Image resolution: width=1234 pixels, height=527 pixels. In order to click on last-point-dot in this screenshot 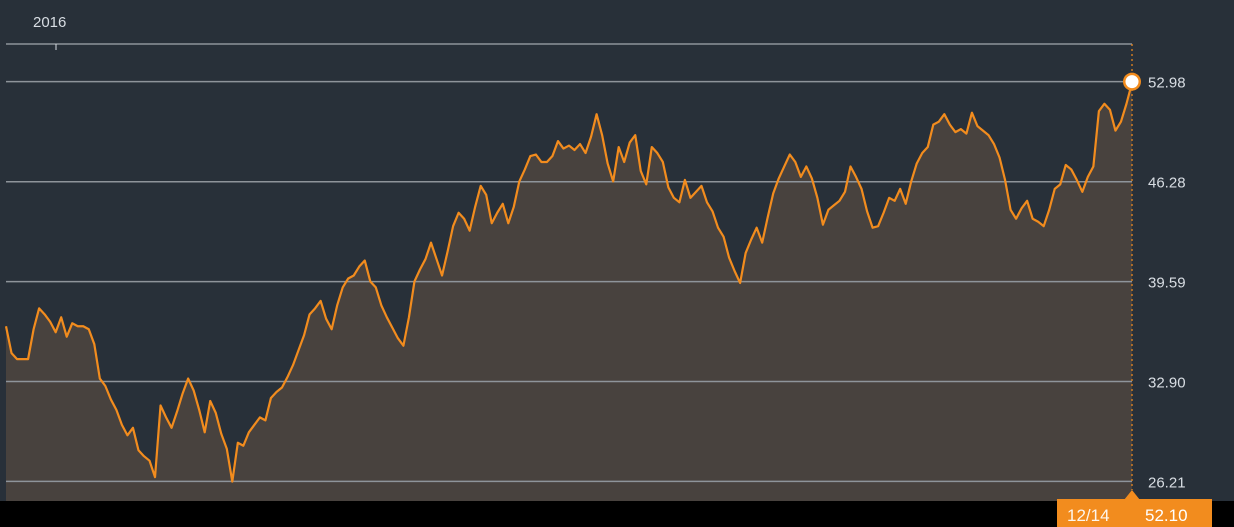, I will do `click(1132, 82)`.